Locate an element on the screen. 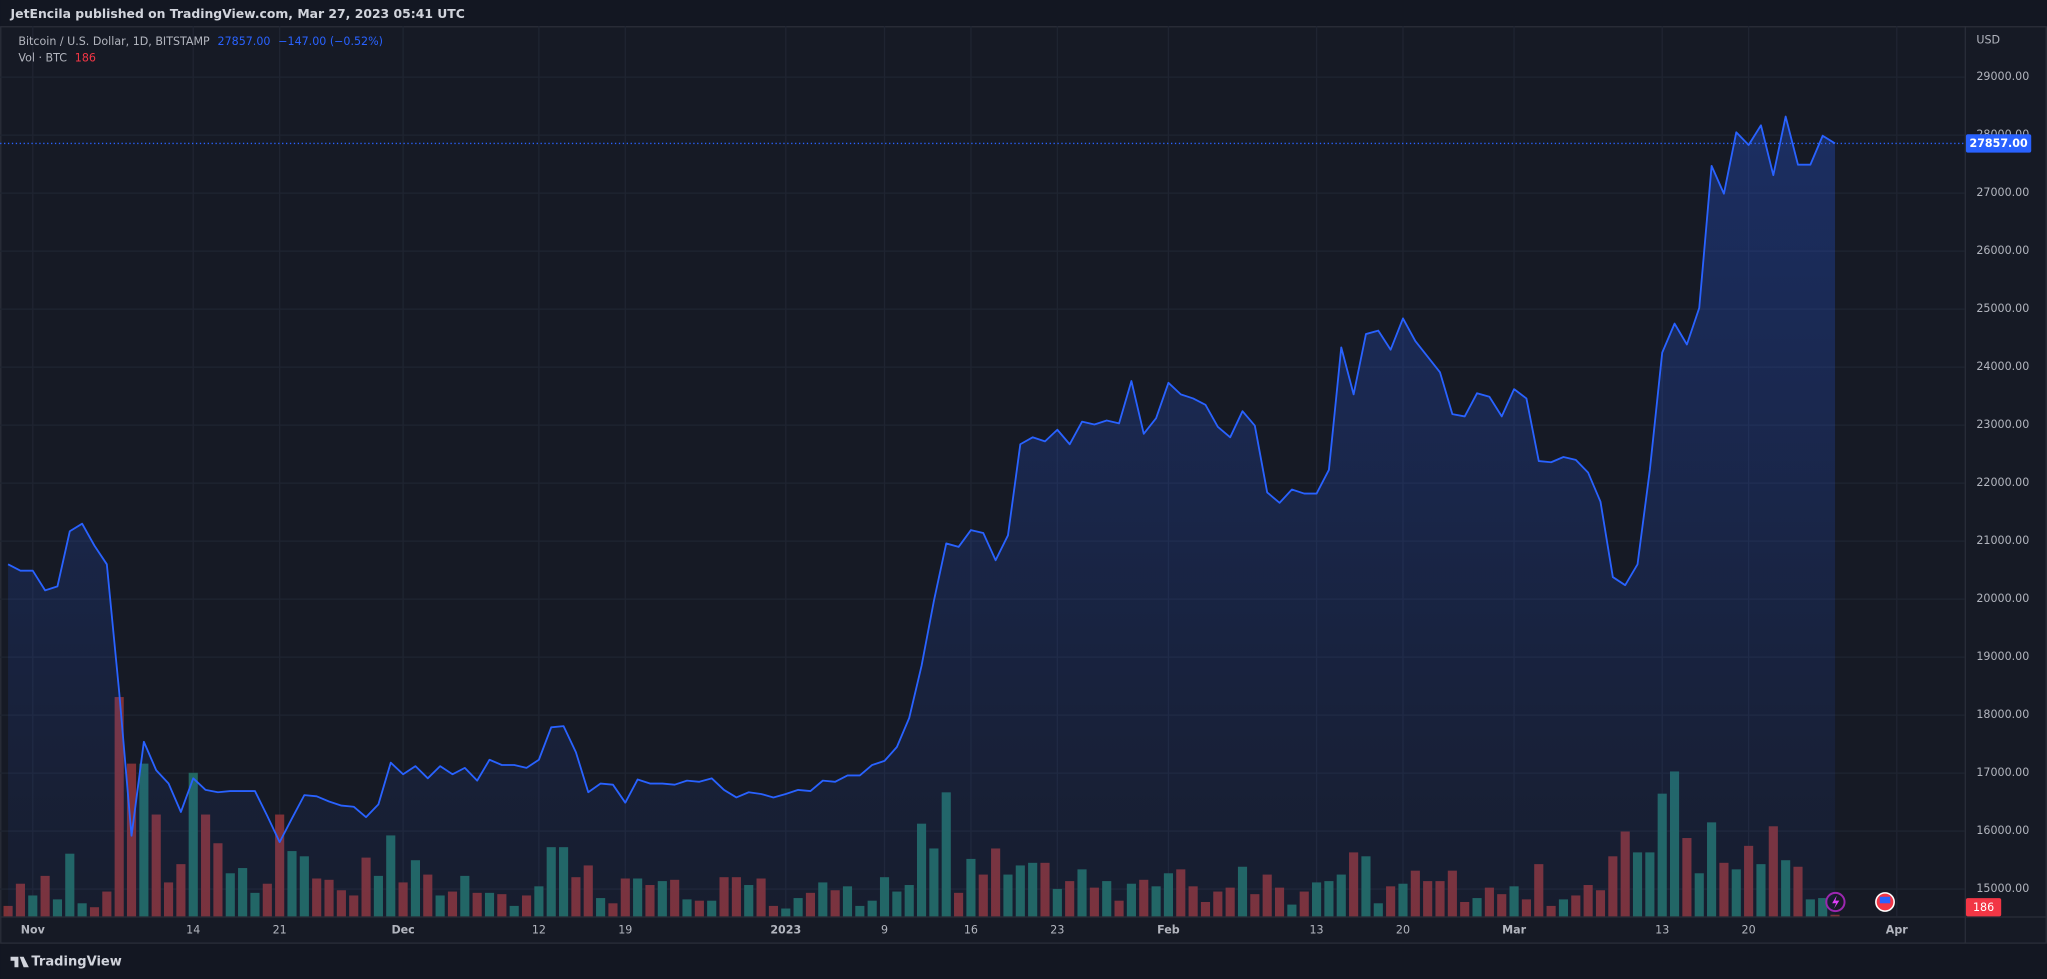 This screenshot has height=979, width=2047. y-tick-label: 22000.00 is located at coordinates (2002, 482).